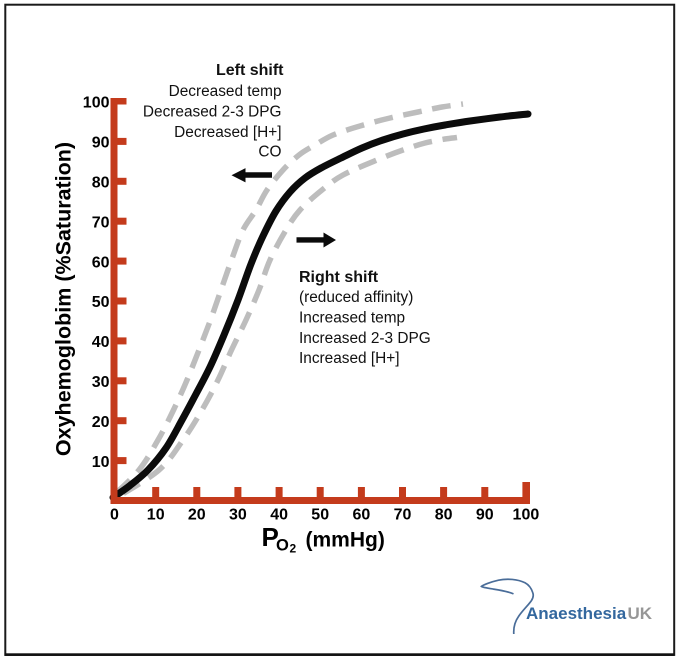  I want to click on svg-text: (reduced affinity), so click(356, 297).